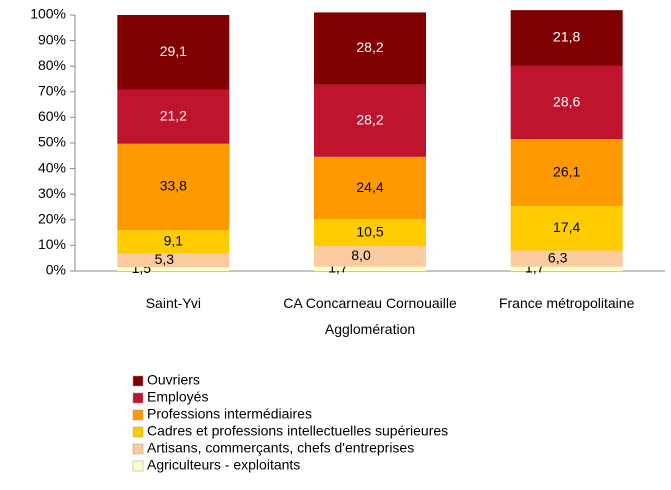  What do you see at coordinates (56, 270) in the screenshot?
I see `y-tick-label: 0%` at bounding box center [56, 270].